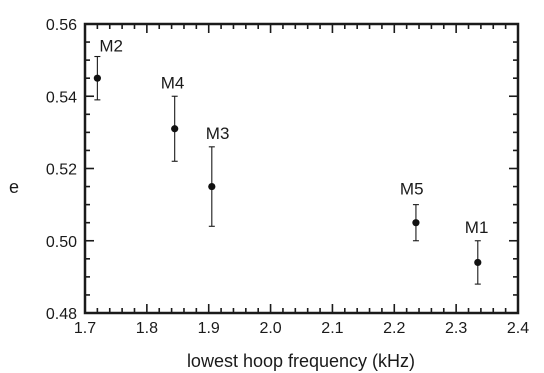 This screenshot has height=373, width=544. What do you see at coordinates (412, 189) in the screenshot?
I see `point-label-m5: M5` at bounding box center [412, 189].